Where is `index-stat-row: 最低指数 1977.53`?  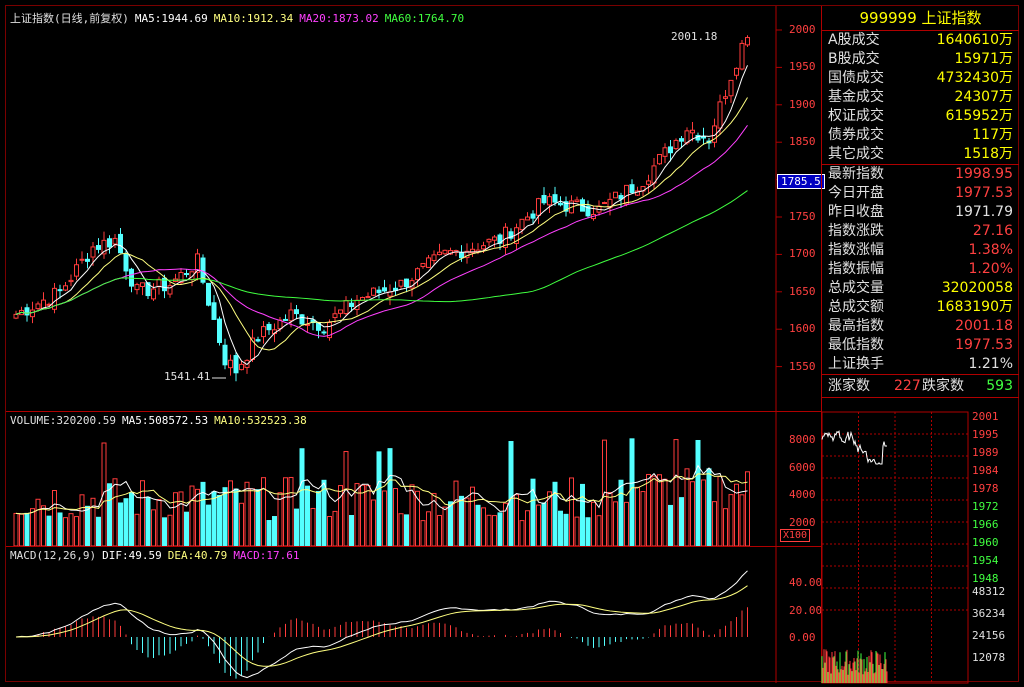
index-stat-row: 最低指数 1977.53 is located at coordinates (920, 345).